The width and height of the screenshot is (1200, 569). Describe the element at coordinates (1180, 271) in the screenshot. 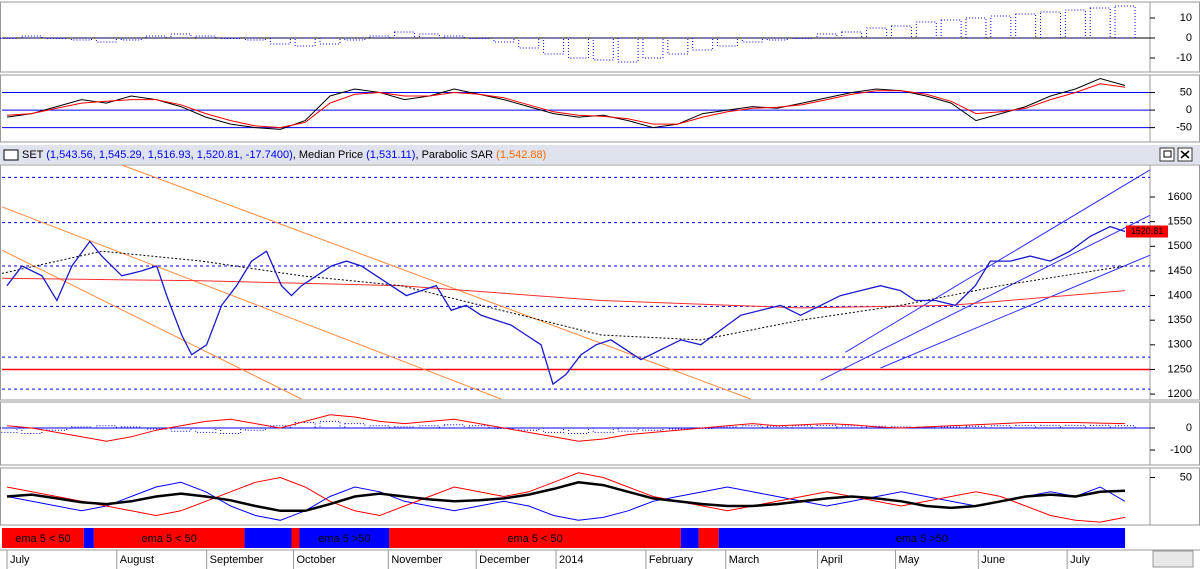

I see `y-tick-label: 1450` at that location.